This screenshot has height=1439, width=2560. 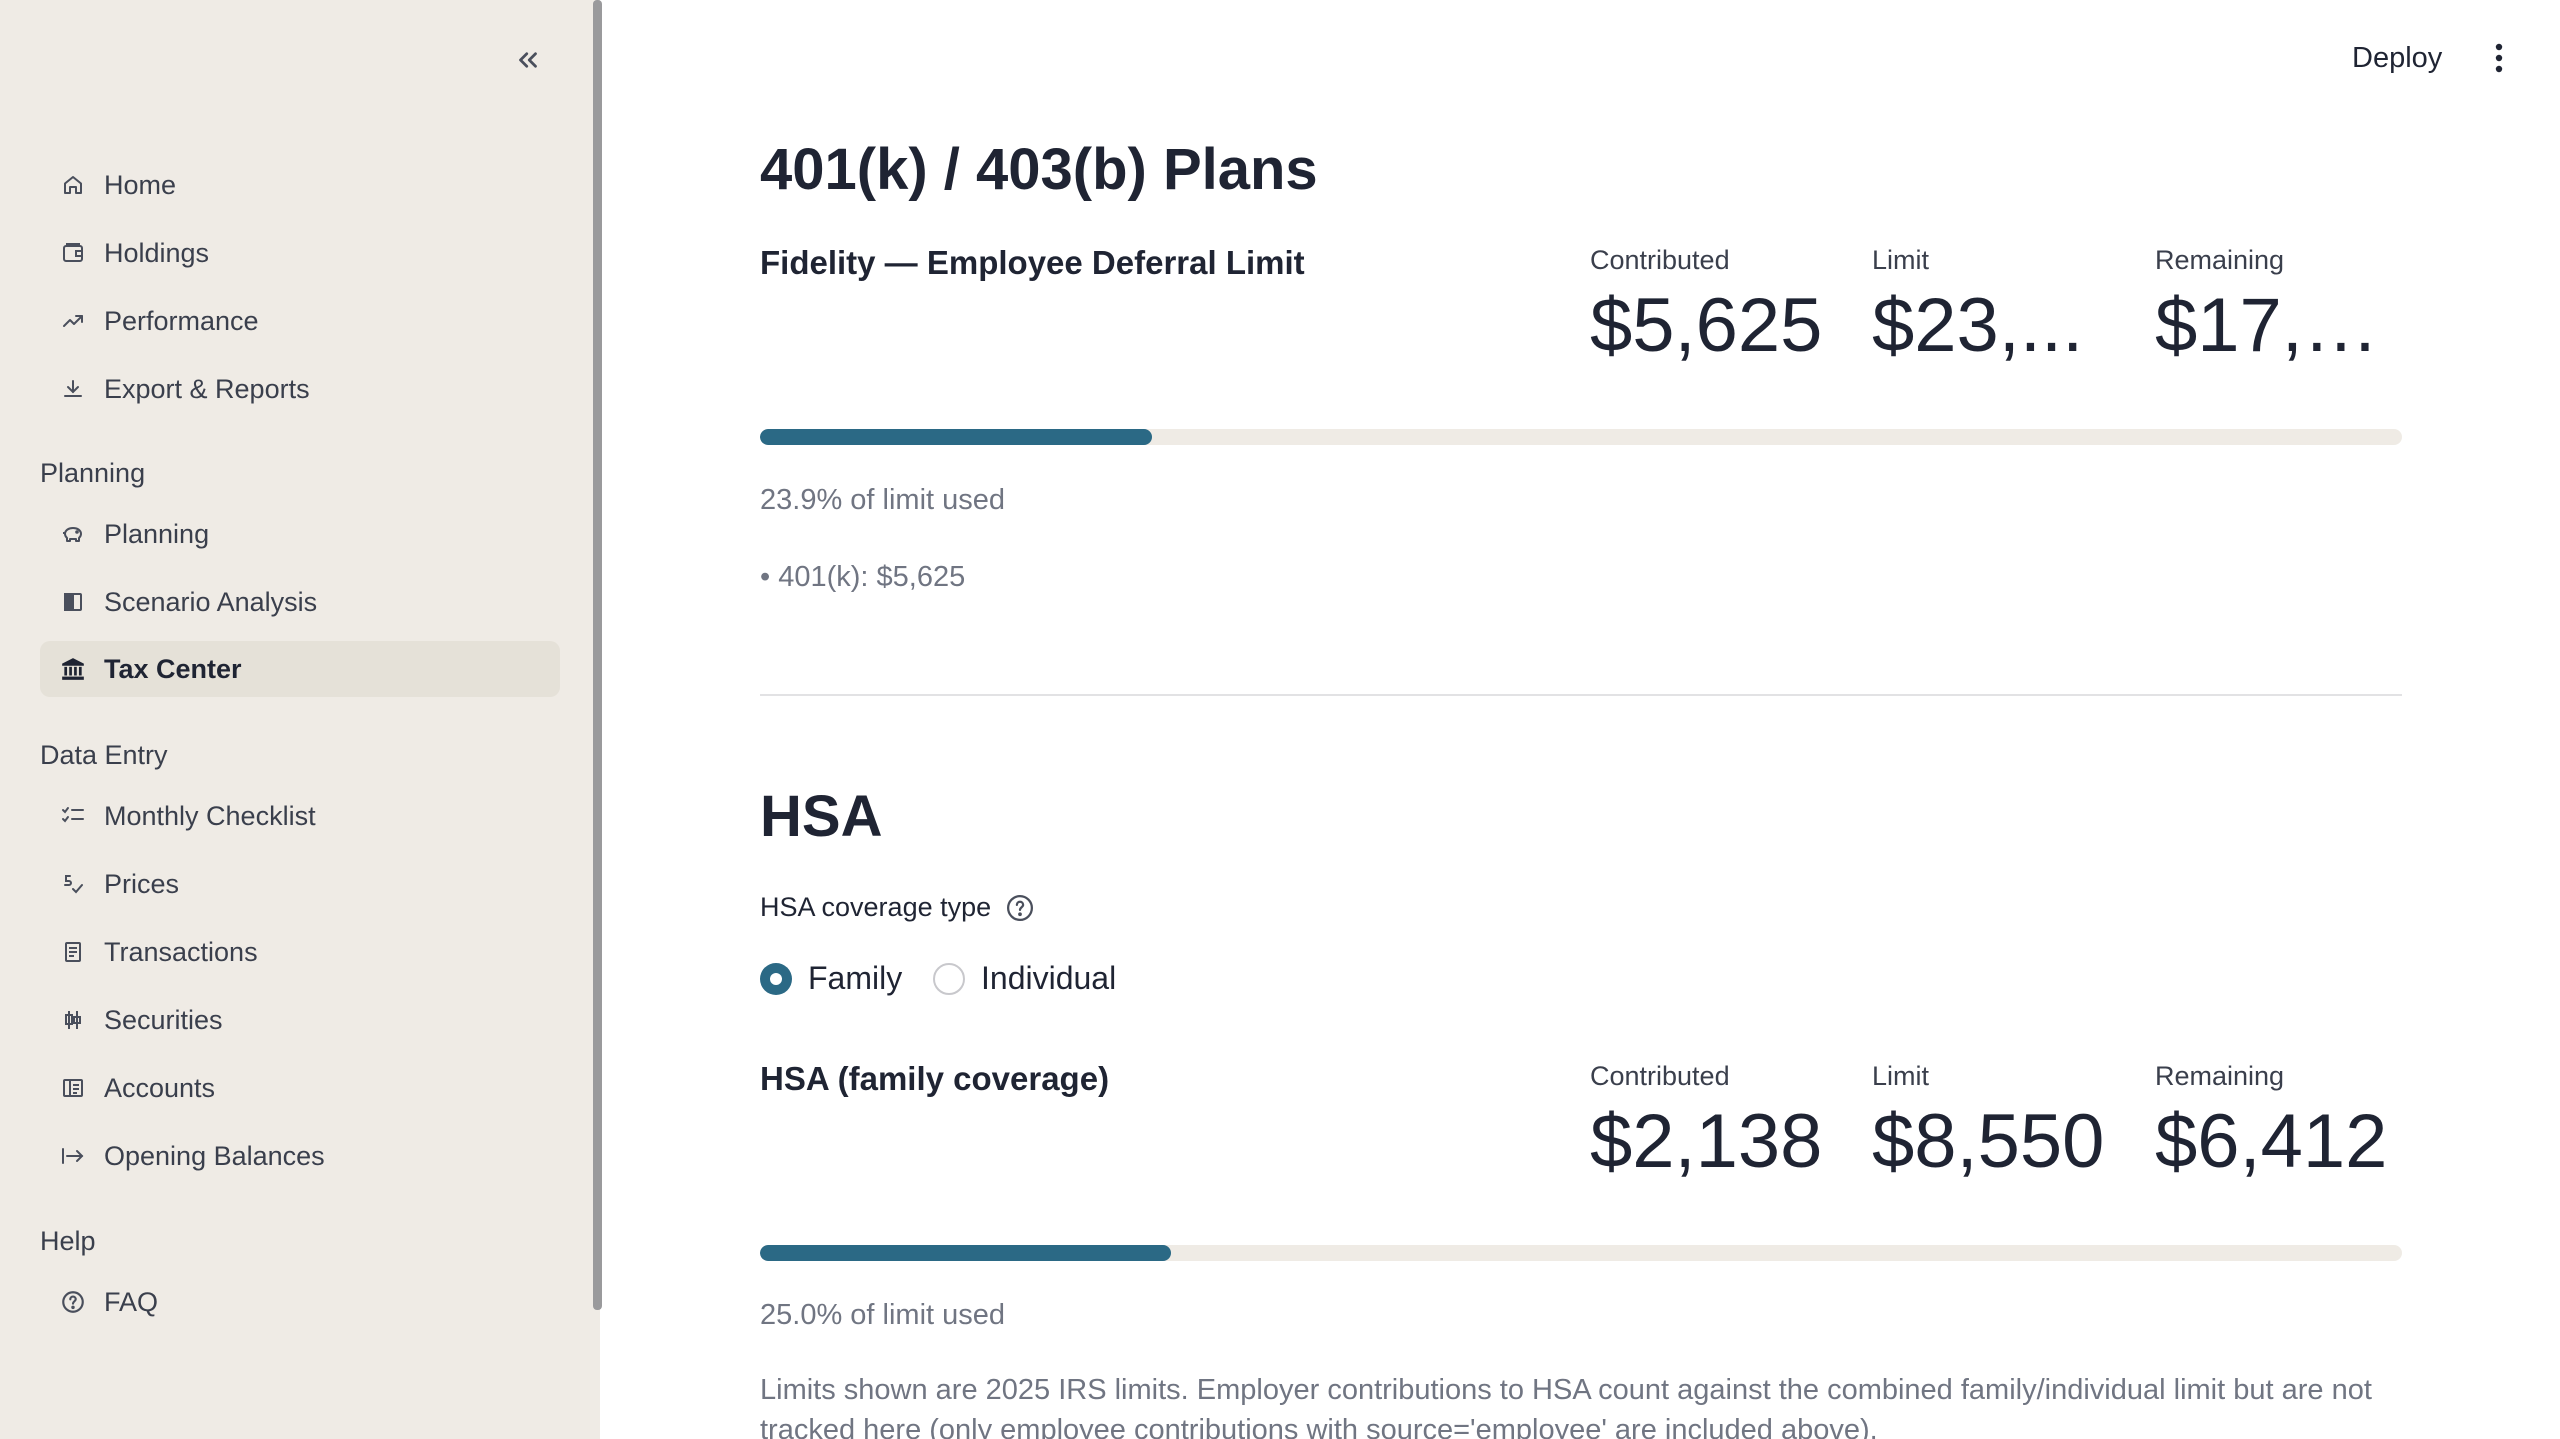 I want to click on price-icon, so click(x=73, y=884).